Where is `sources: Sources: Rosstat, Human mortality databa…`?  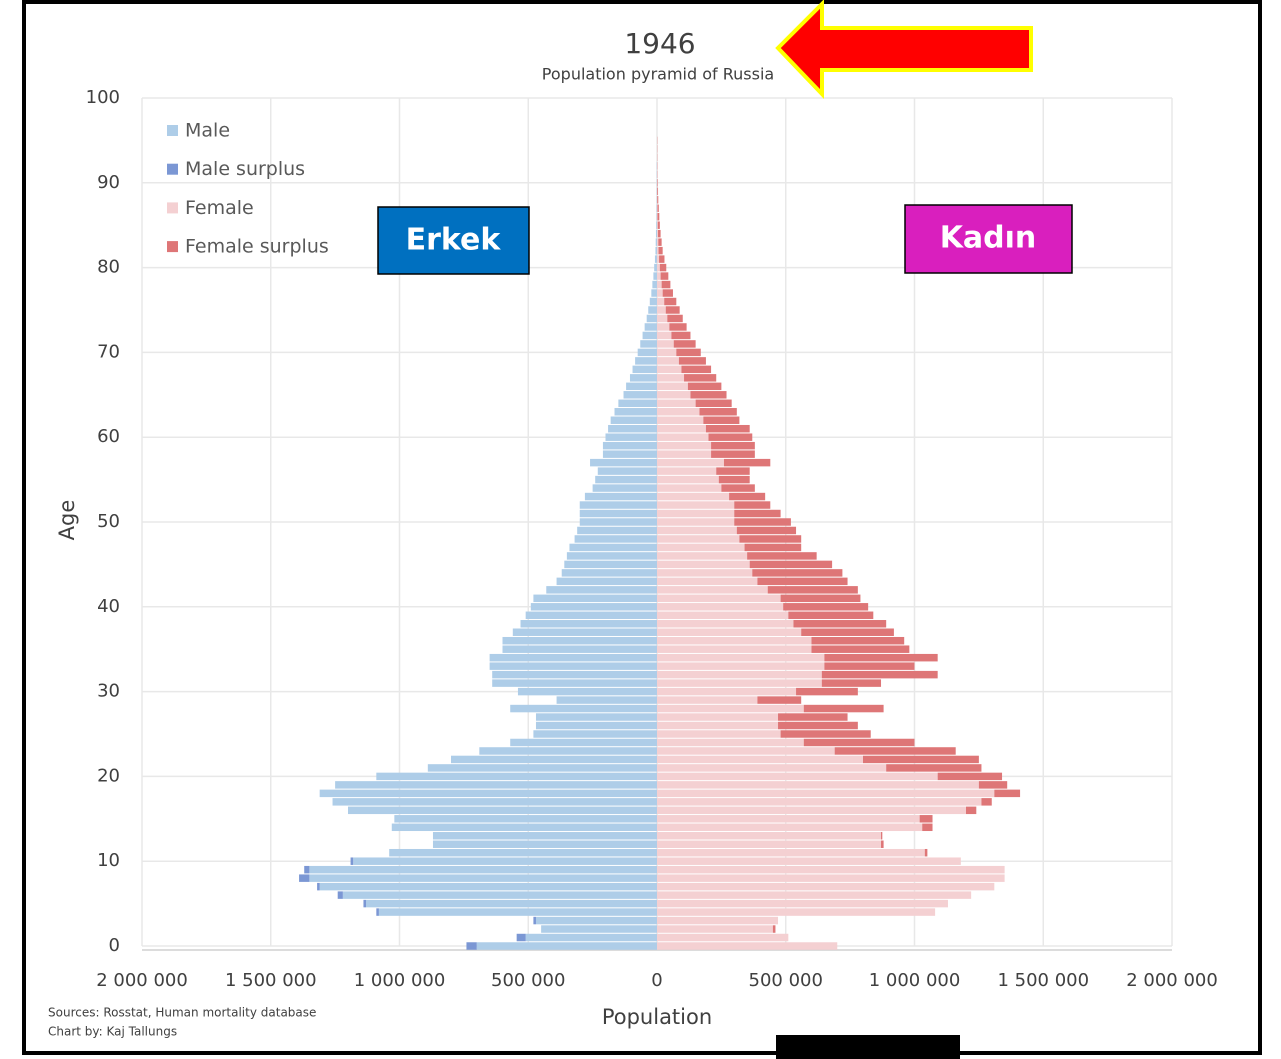 sources: Sources: Rosstat, Human mortality databa… is located at coordinates (182, 1013).